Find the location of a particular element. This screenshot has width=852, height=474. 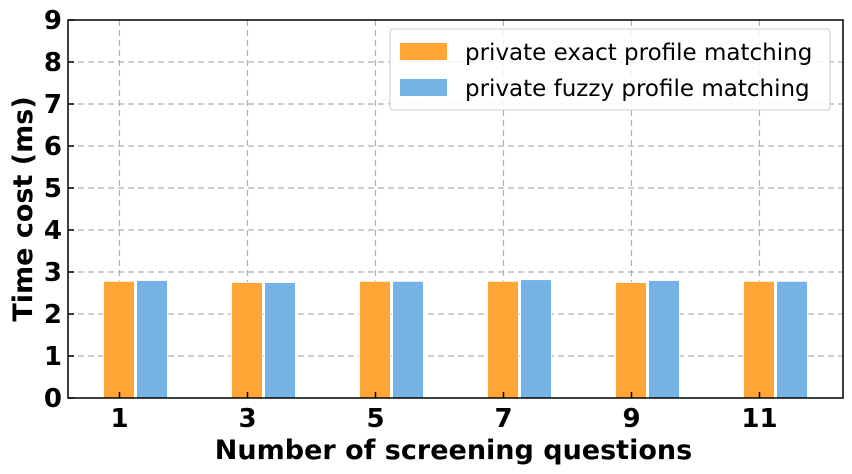

y-tick-label: 0 is located at coordinates (53, 399).